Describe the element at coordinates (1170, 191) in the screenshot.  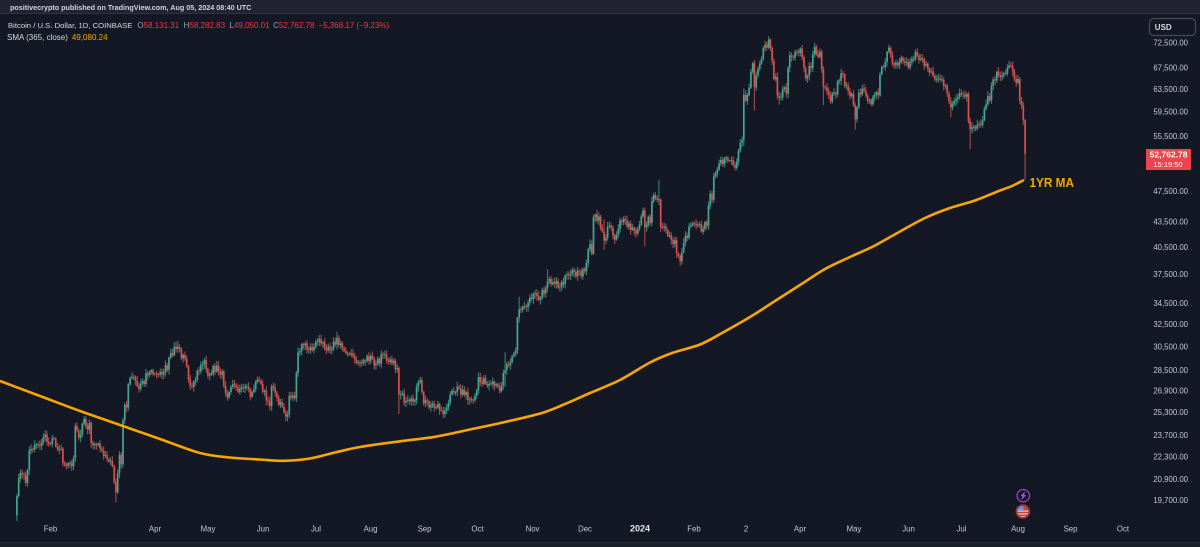
I see `svg-text: 47,500.00` at that location.